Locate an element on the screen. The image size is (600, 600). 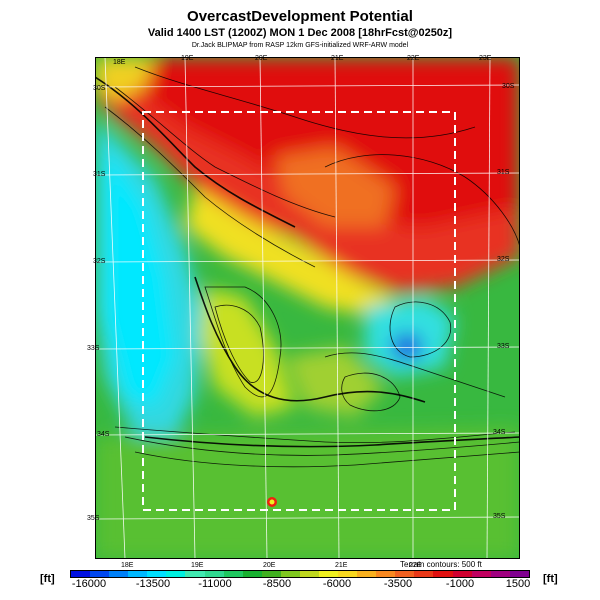
scale-tick-label: -16000 is located at coordinates (89, 584).